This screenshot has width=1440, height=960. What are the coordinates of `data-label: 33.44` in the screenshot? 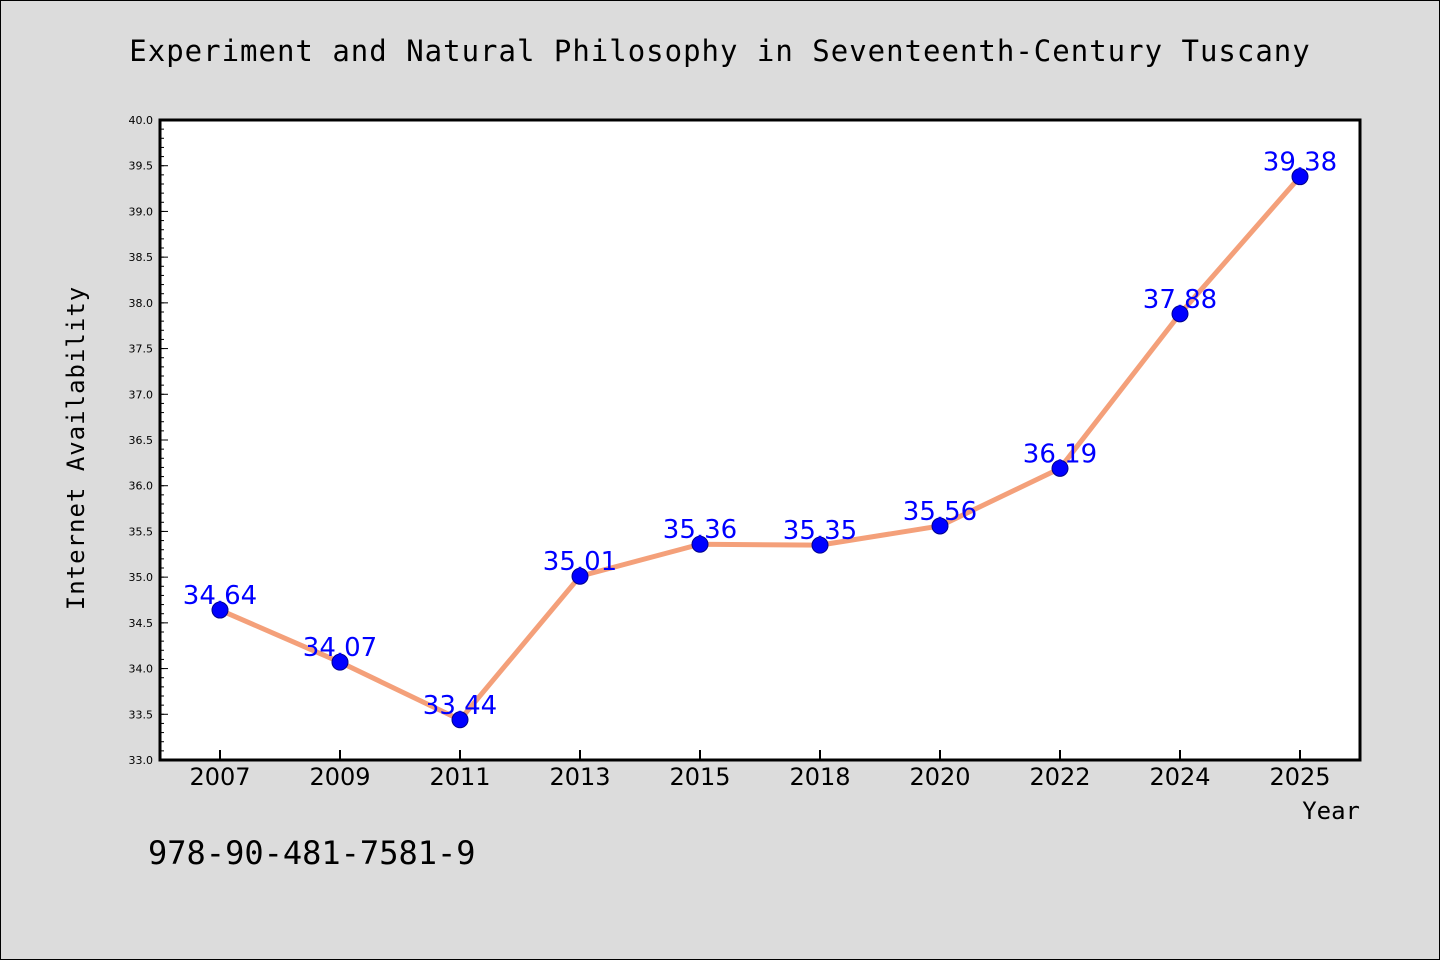 It's located at (460, 706).